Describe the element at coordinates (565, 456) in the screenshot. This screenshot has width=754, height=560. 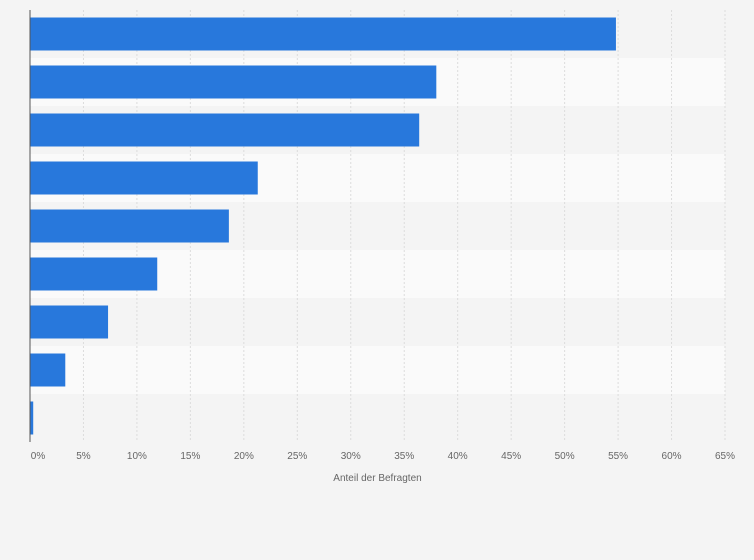
I see `x-tick-label-50: 50%` at that location.